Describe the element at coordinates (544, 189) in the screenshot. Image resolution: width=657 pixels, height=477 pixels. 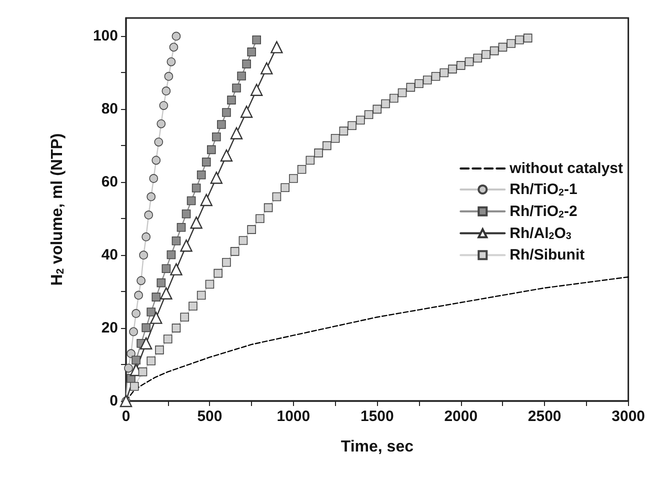
I see `legend-label: Rh/TiO2-1` at that location.